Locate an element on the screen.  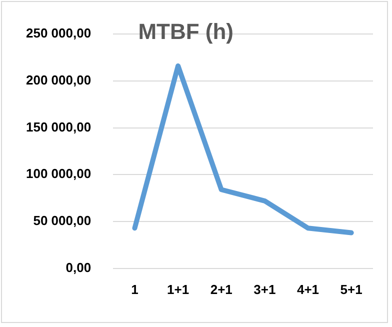
y-tick-label: 100 000,00 is located at coordinates (59, 174).